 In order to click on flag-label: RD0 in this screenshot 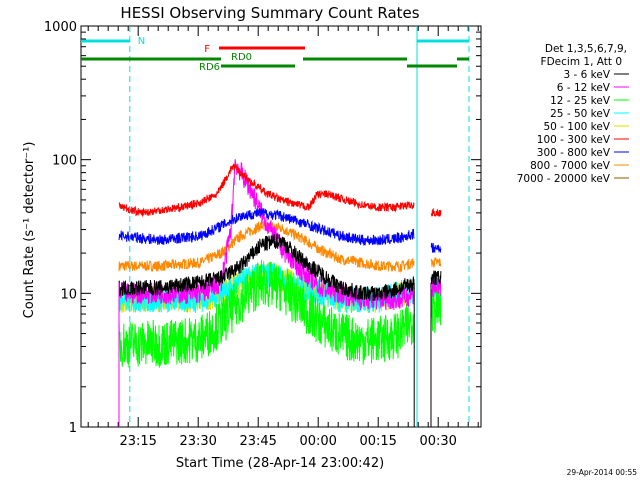, I will do `click(241, 57)`.